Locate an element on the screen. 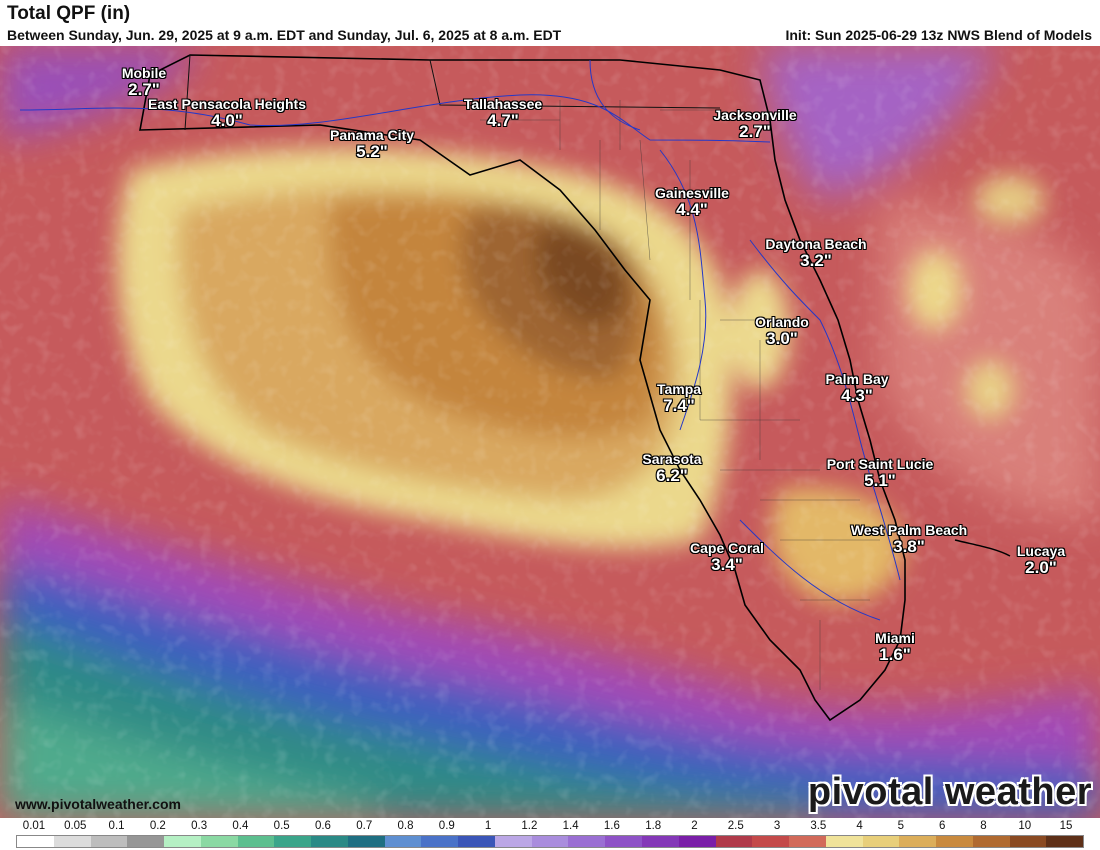 The height and width of the screenshot is (850, 1100). map-title: Total QPF (in) is located at coordinates (69, 13).